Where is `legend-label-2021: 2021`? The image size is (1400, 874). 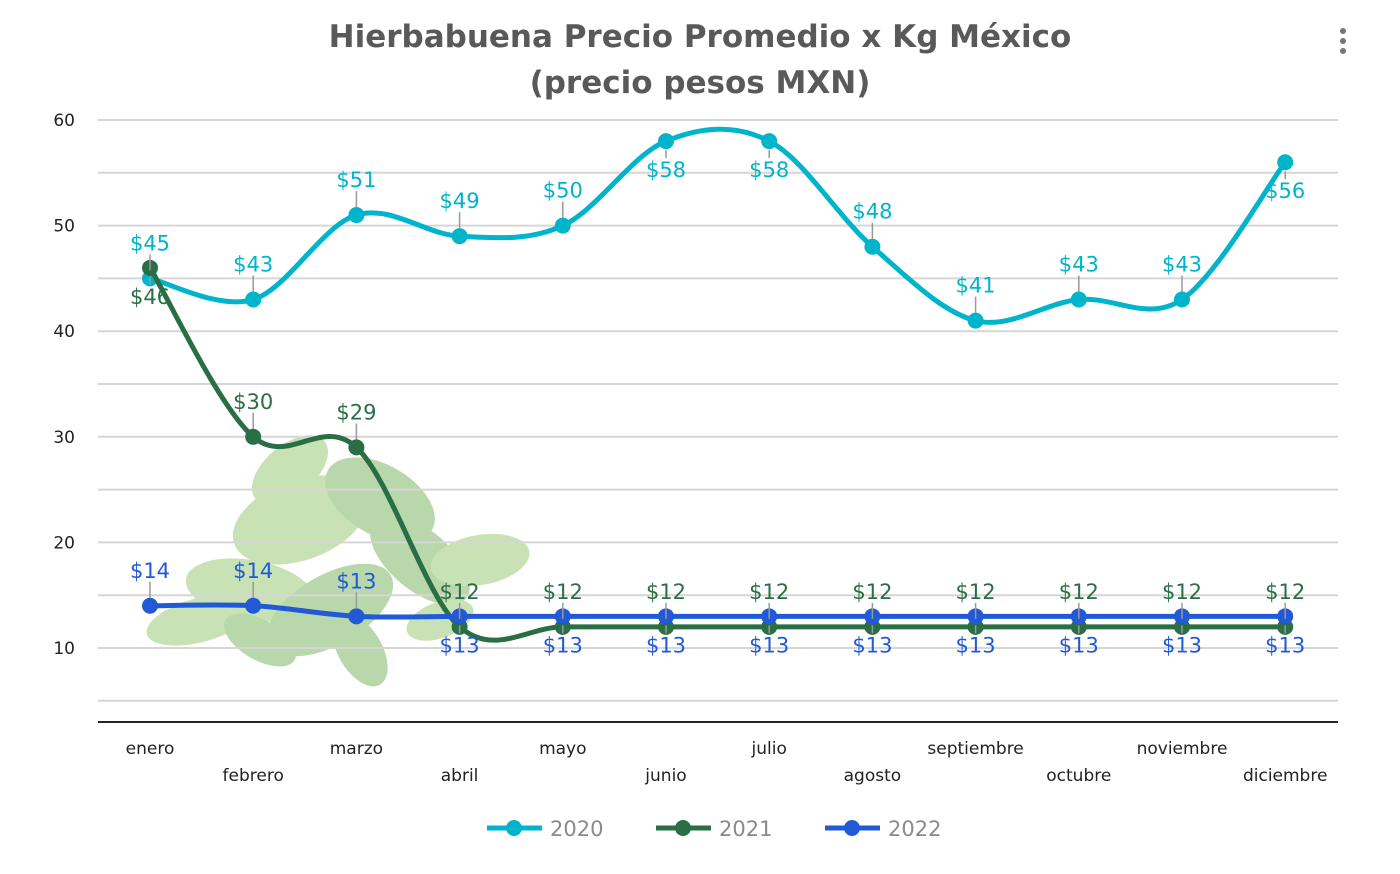
legend-label-2021: 2021 is located at coordinates (745, 829).